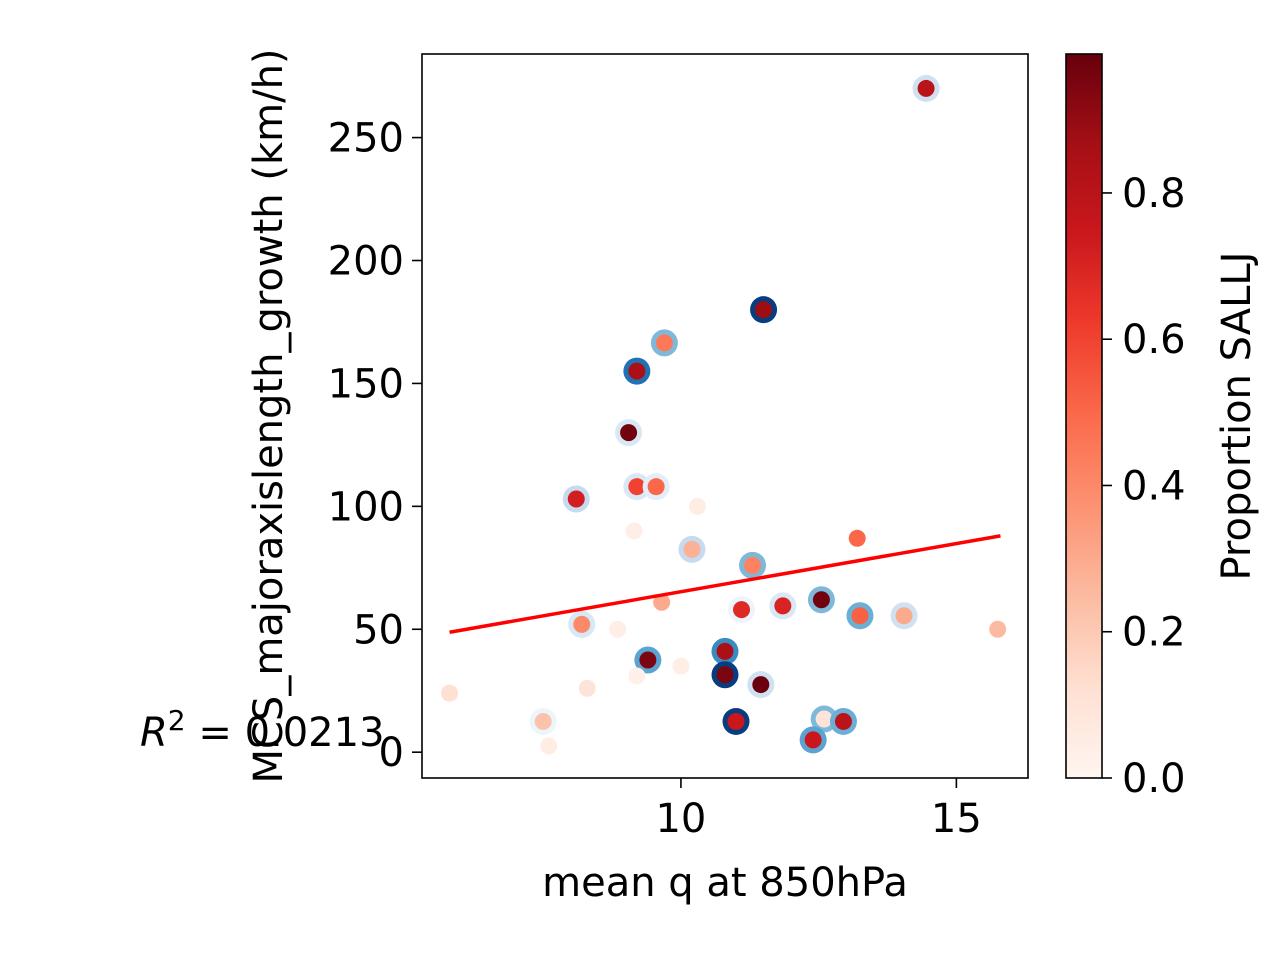  I want to click on r-squared-annotation: R2 = 0.0213, so click(262, 730).